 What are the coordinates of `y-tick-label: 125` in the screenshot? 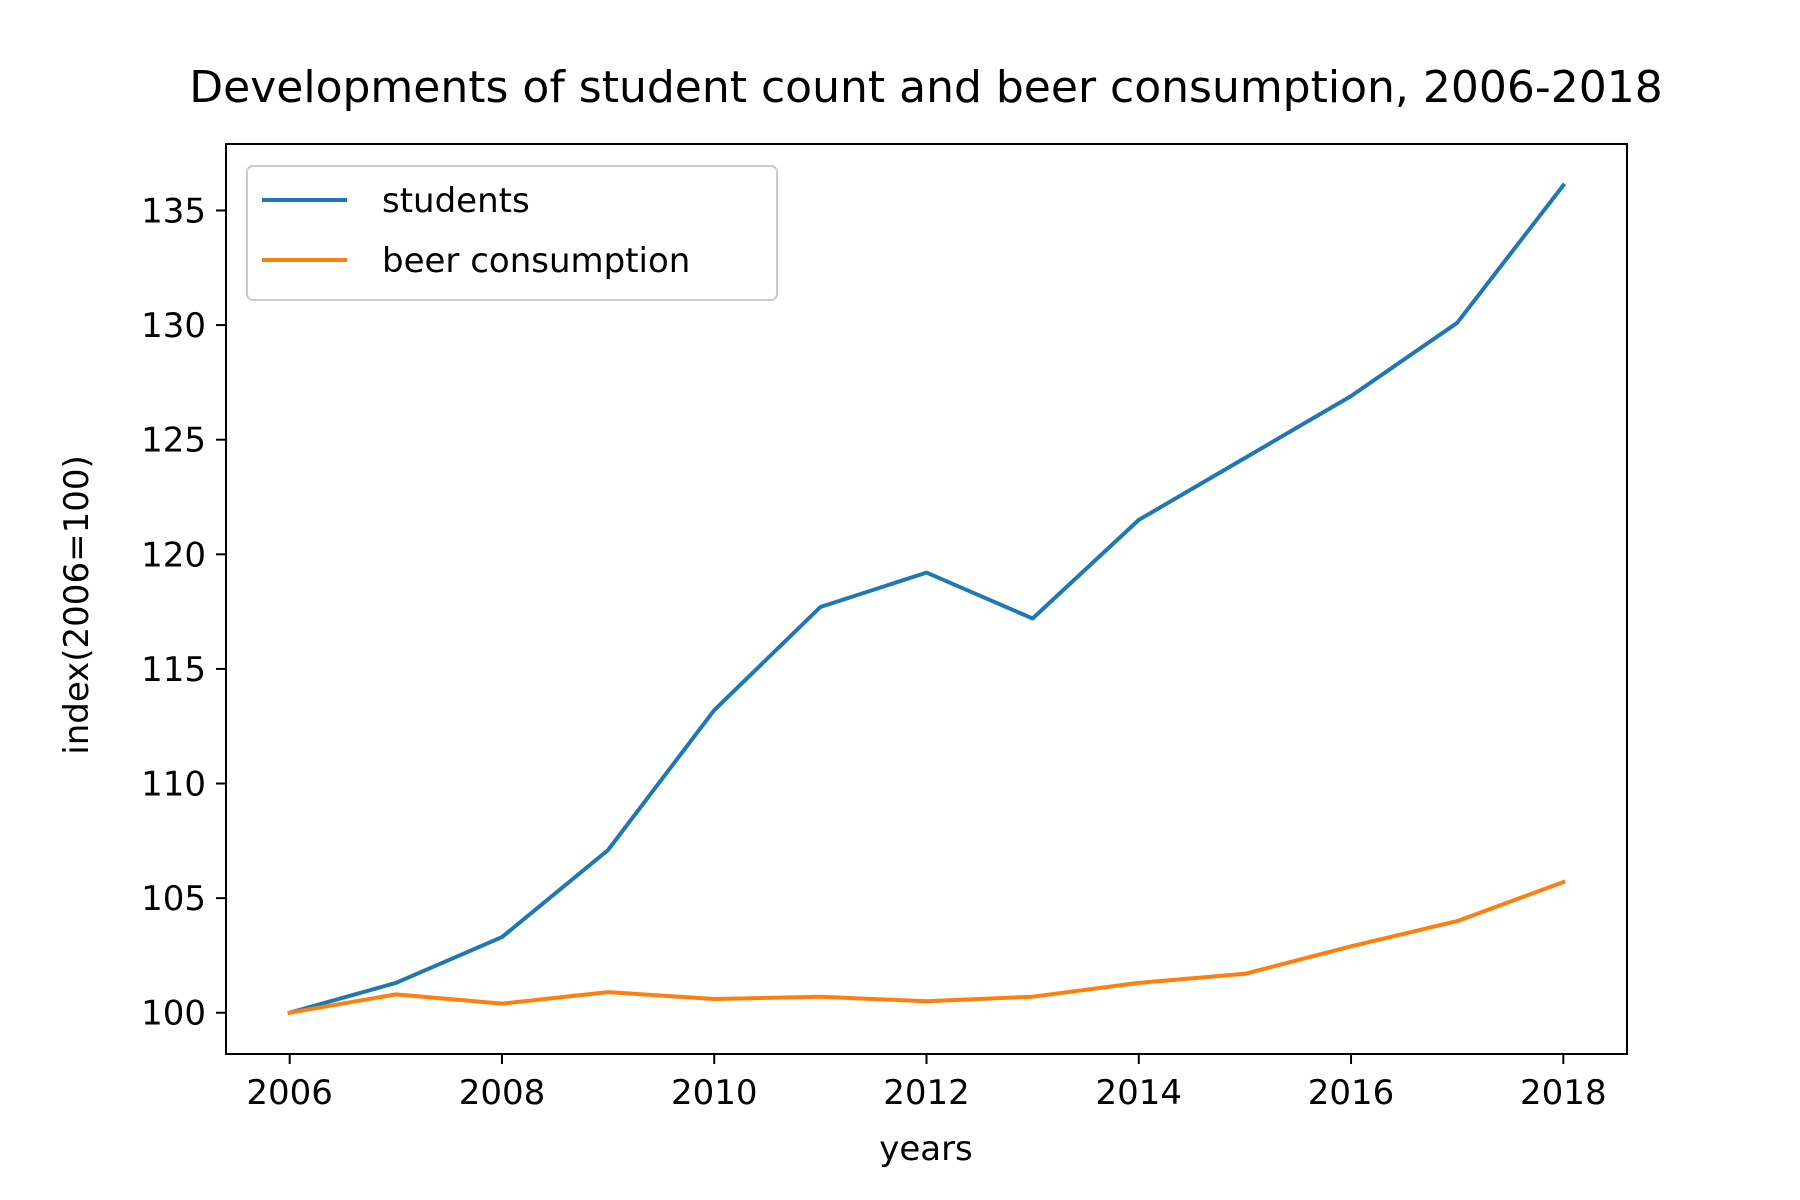 It's located at (173, 441).